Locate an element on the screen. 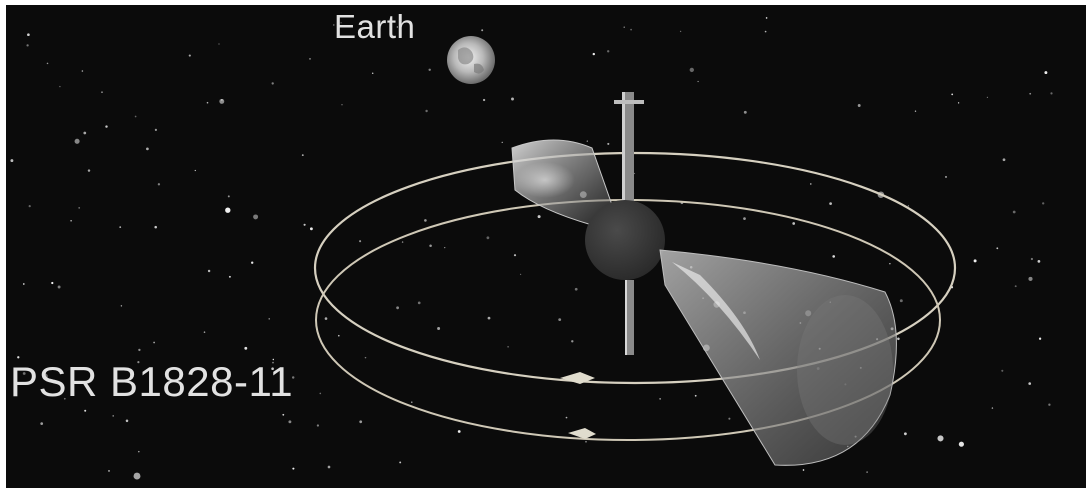 The height and width of the screenshot is (493, 1091). precession-arrow-icon is located at coordinates (578, 405).